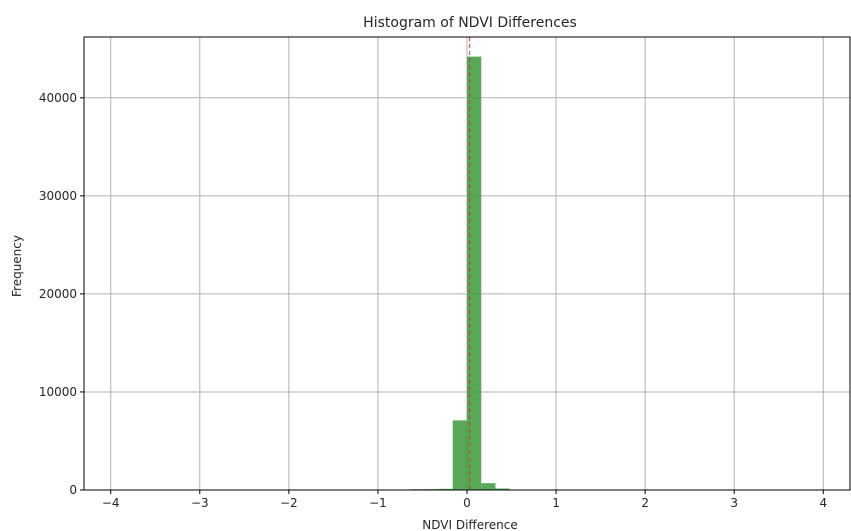 Image resolution: width=851 pixels, height=531 pixels. What do you see at coordinates (200, 503) in the screenshot?
I see `x-tick-label: −3` at bounding box center [200, 503].